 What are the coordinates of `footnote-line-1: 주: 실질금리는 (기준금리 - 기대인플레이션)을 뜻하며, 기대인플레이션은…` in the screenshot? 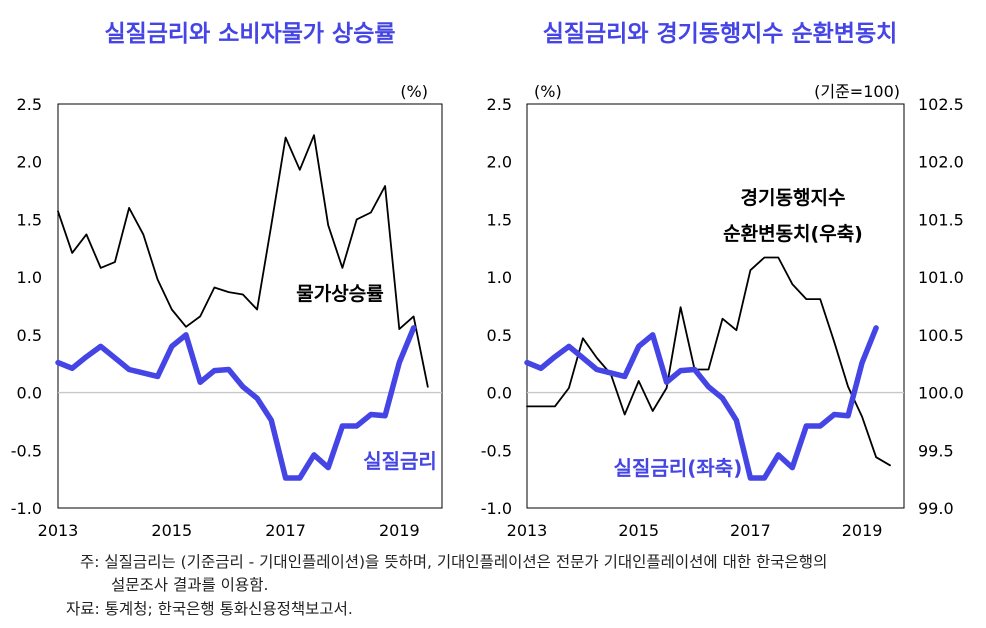 It's located at (454, 562).